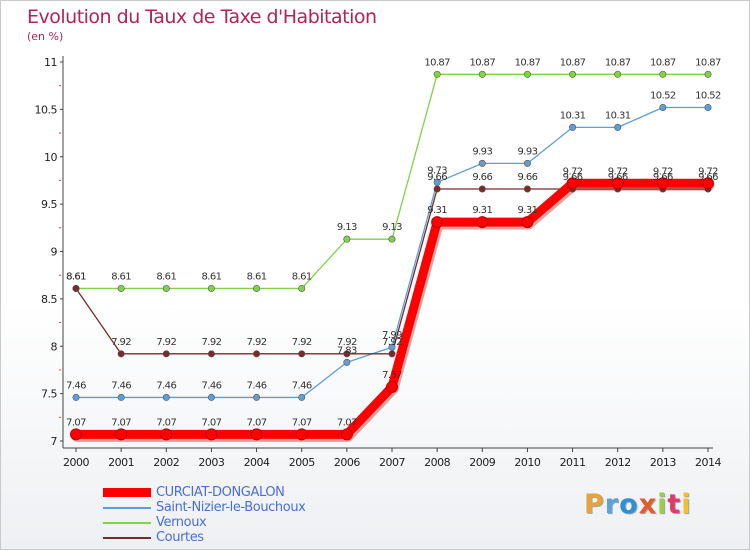  I want to click on legend-label: Vernoux, so click(181, 522).